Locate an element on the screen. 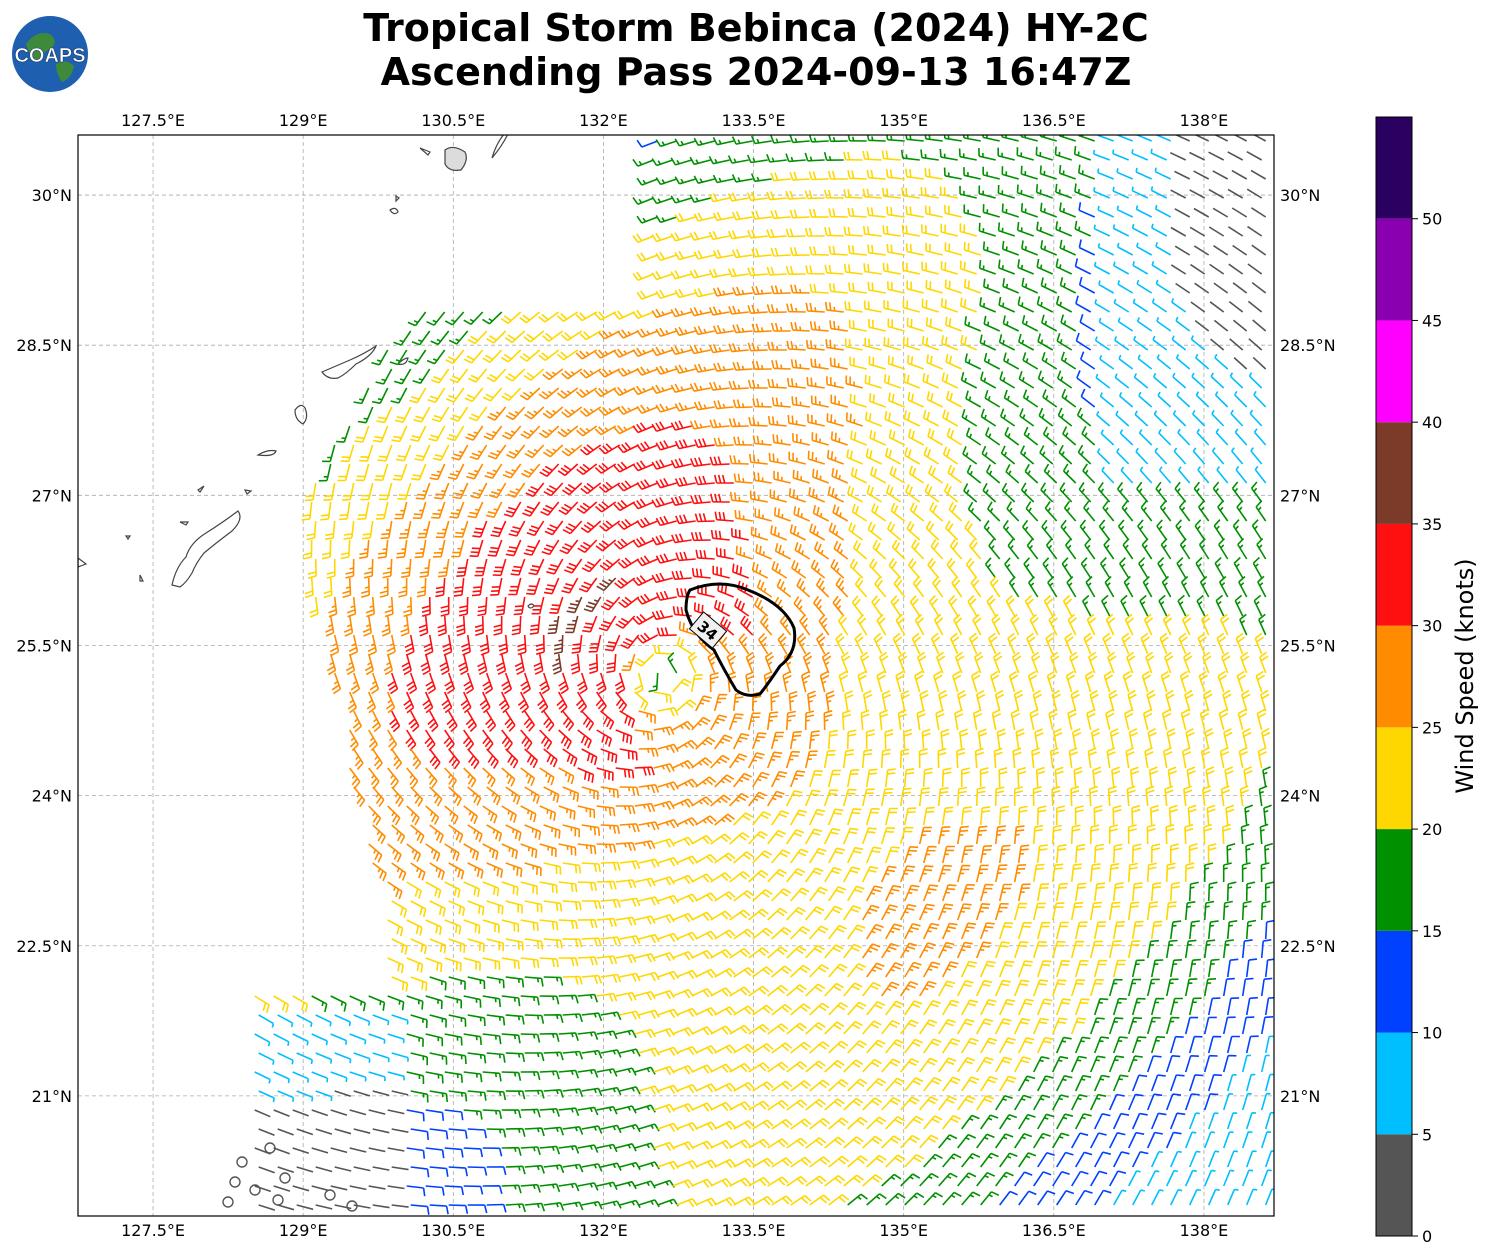 The image size is (1512, 1259). wind-barb-shaft-1928 is located at coordinates (725, 934).